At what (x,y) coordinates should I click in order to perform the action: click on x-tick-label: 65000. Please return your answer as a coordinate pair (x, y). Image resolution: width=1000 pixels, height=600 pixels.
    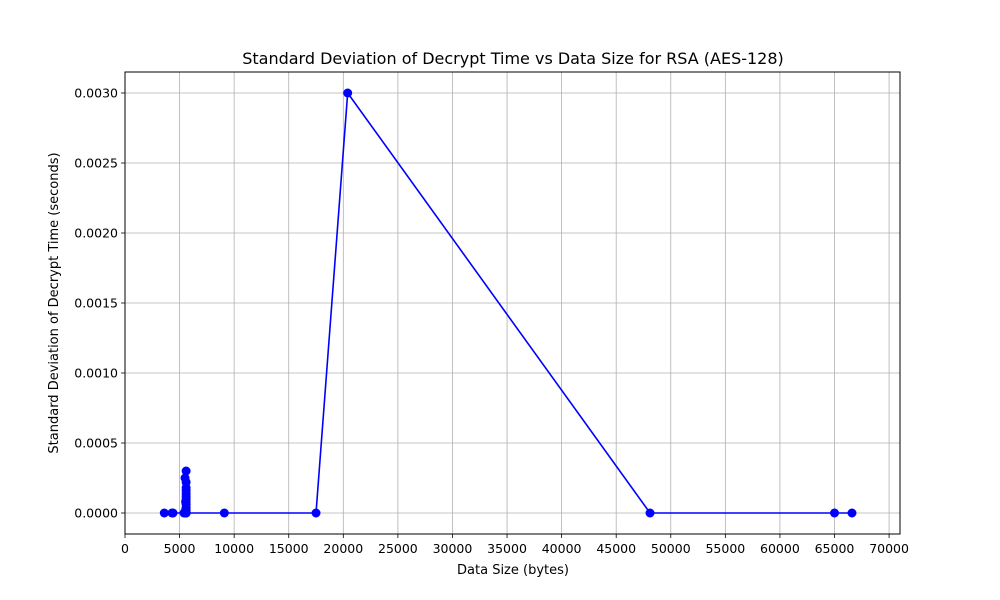
    Looking at the image, I should click on (835, 548).